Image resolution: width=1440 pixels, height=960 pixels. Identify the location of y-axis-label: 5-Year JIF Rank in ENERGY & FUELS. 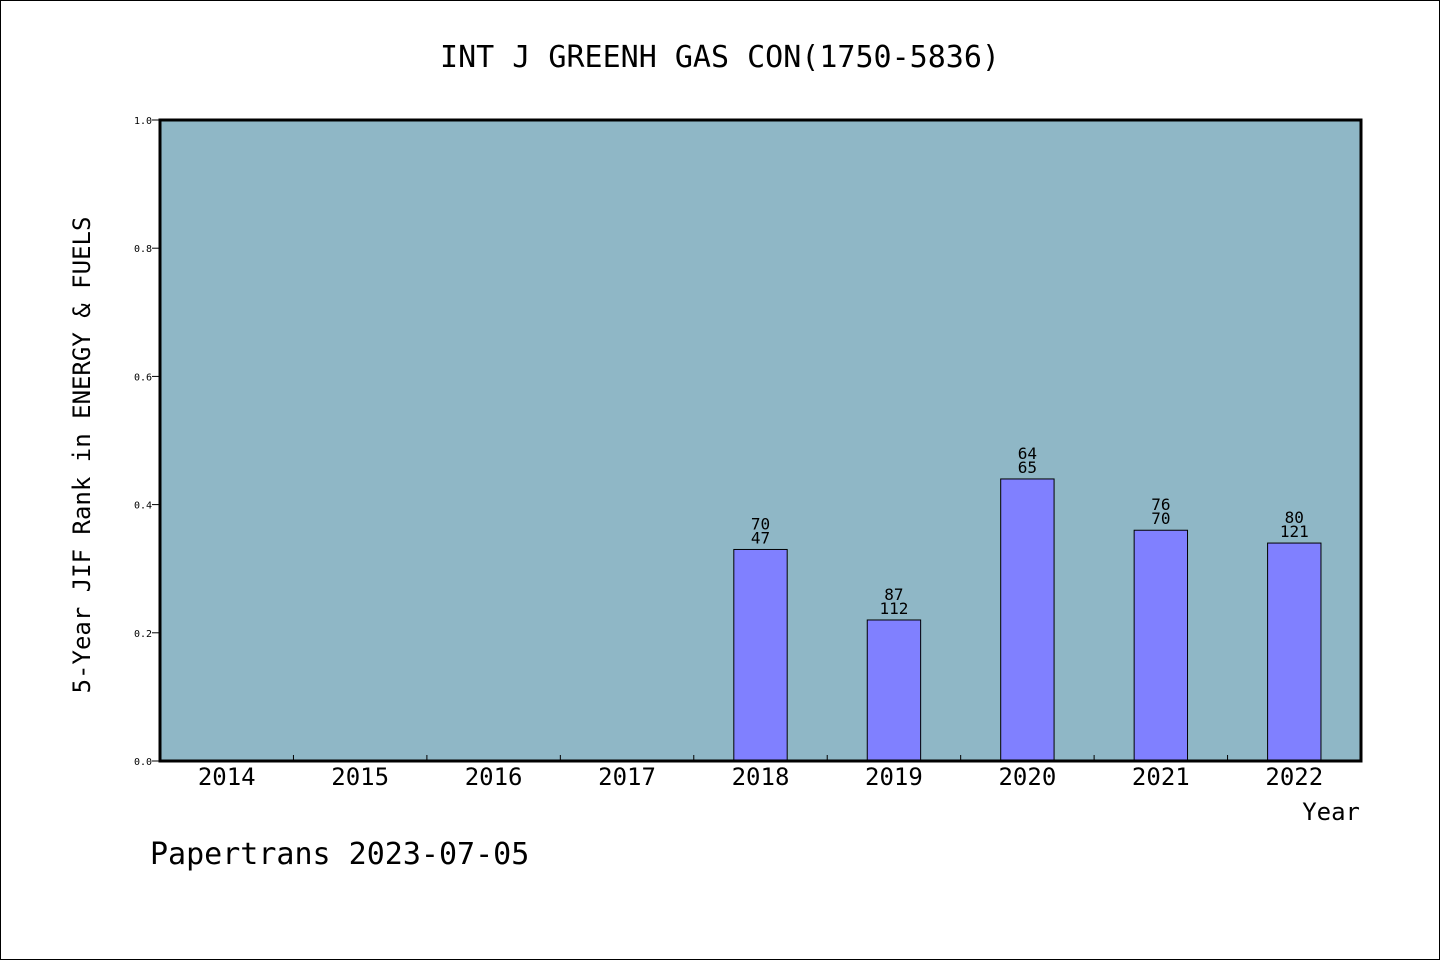
(82, 455).